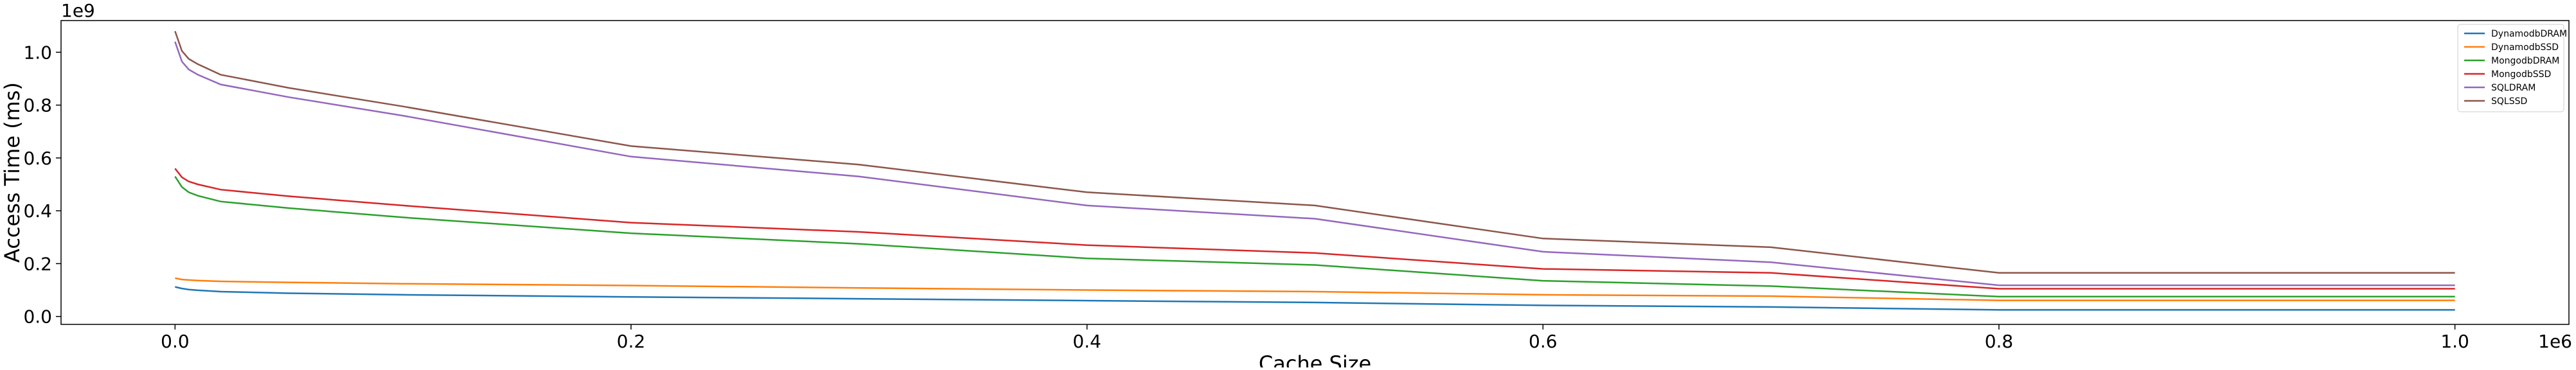 Image resolution: width=2576 pixels, height=370 pixels. I want to click on x-tick-label: 0.8, so click(2000, 342).